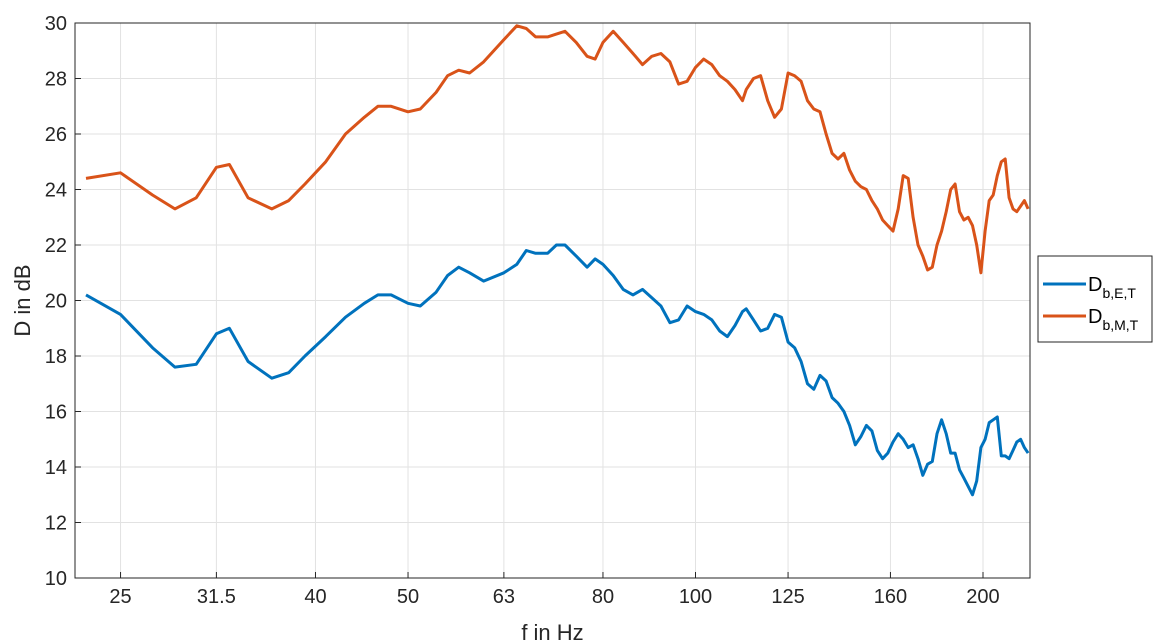 This screenshot has width=1154, height=644. I want to click on y-tick-label: 18, so click(56, 357).